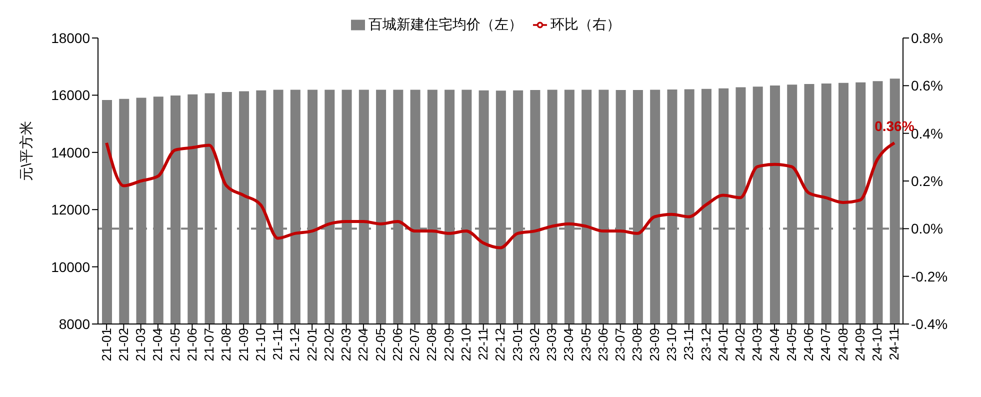  I want to click on x-tick-label: 23-05, so click(586, 345).